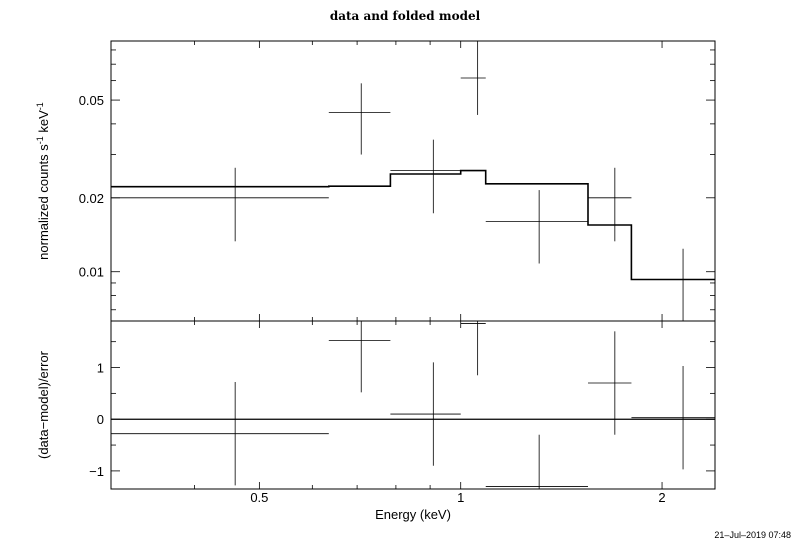 The height and width of the screenshot is (542, 811). Describe the element at coordinates (100, 368) in the screenshot. I see `y-tick-label: 1` at that location.